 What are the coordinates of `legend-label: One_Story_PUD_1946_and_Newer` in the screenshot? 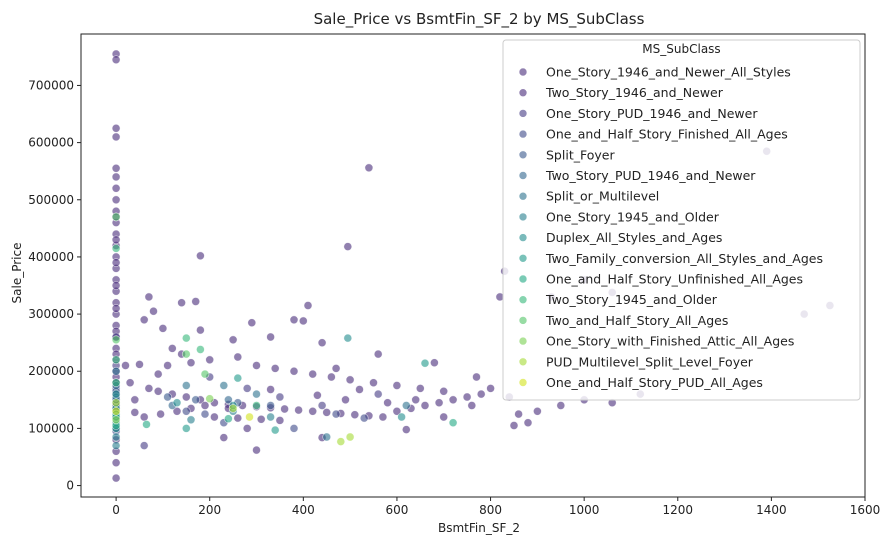 It's located at (652, 113).